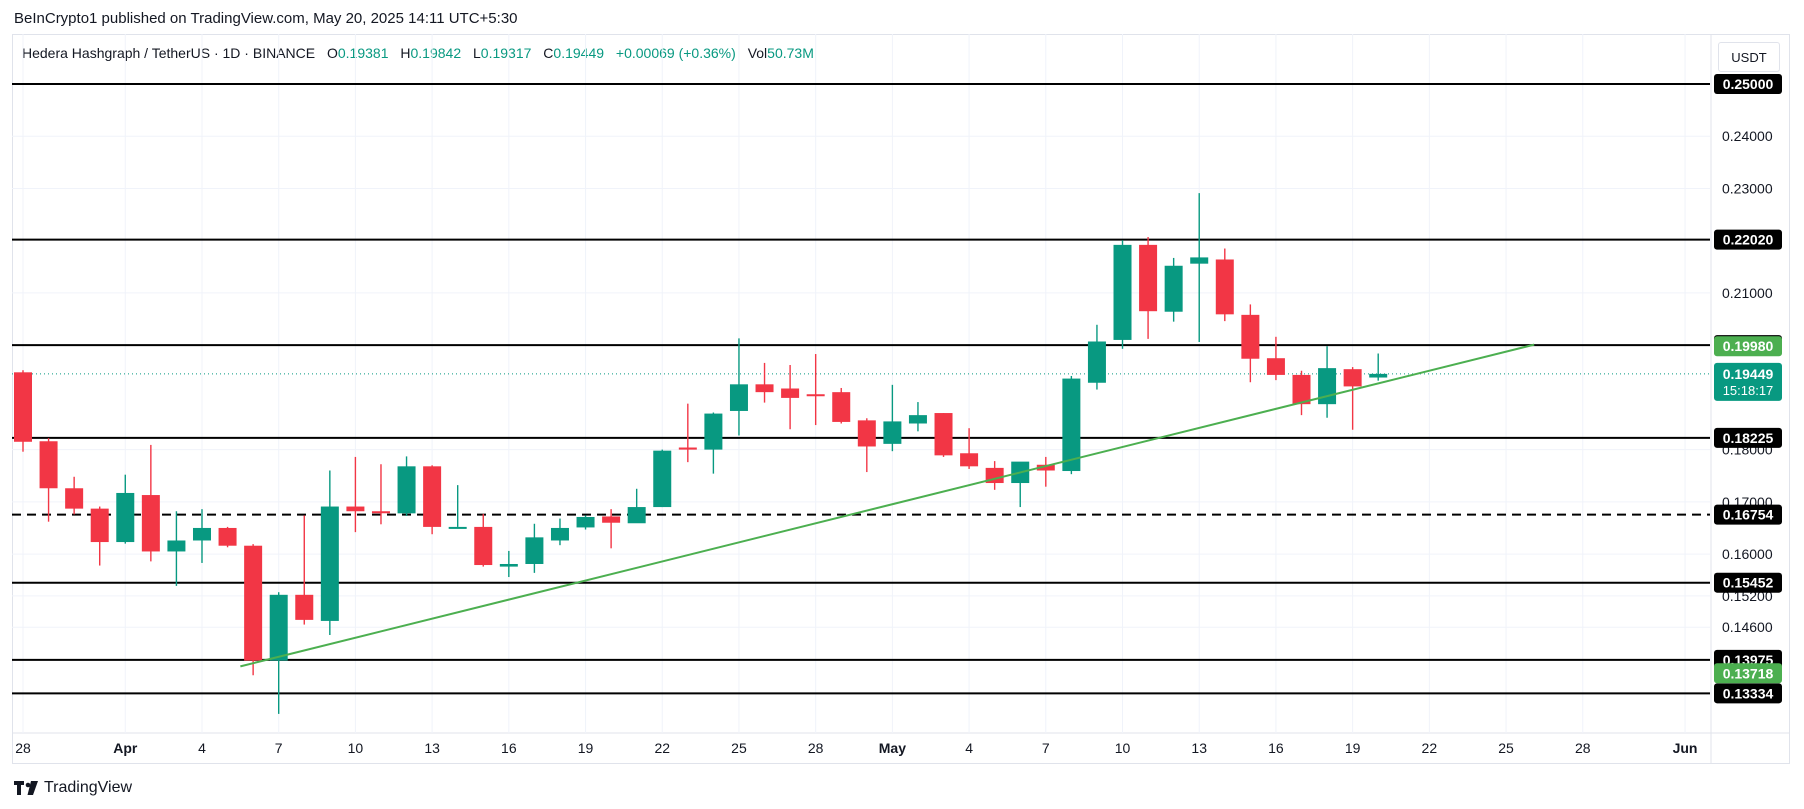  What do you see at coordinates (1747, 554) in the screenshot?
I see `y-tick-label: 0.16000` at bounding box center [1747, 554].